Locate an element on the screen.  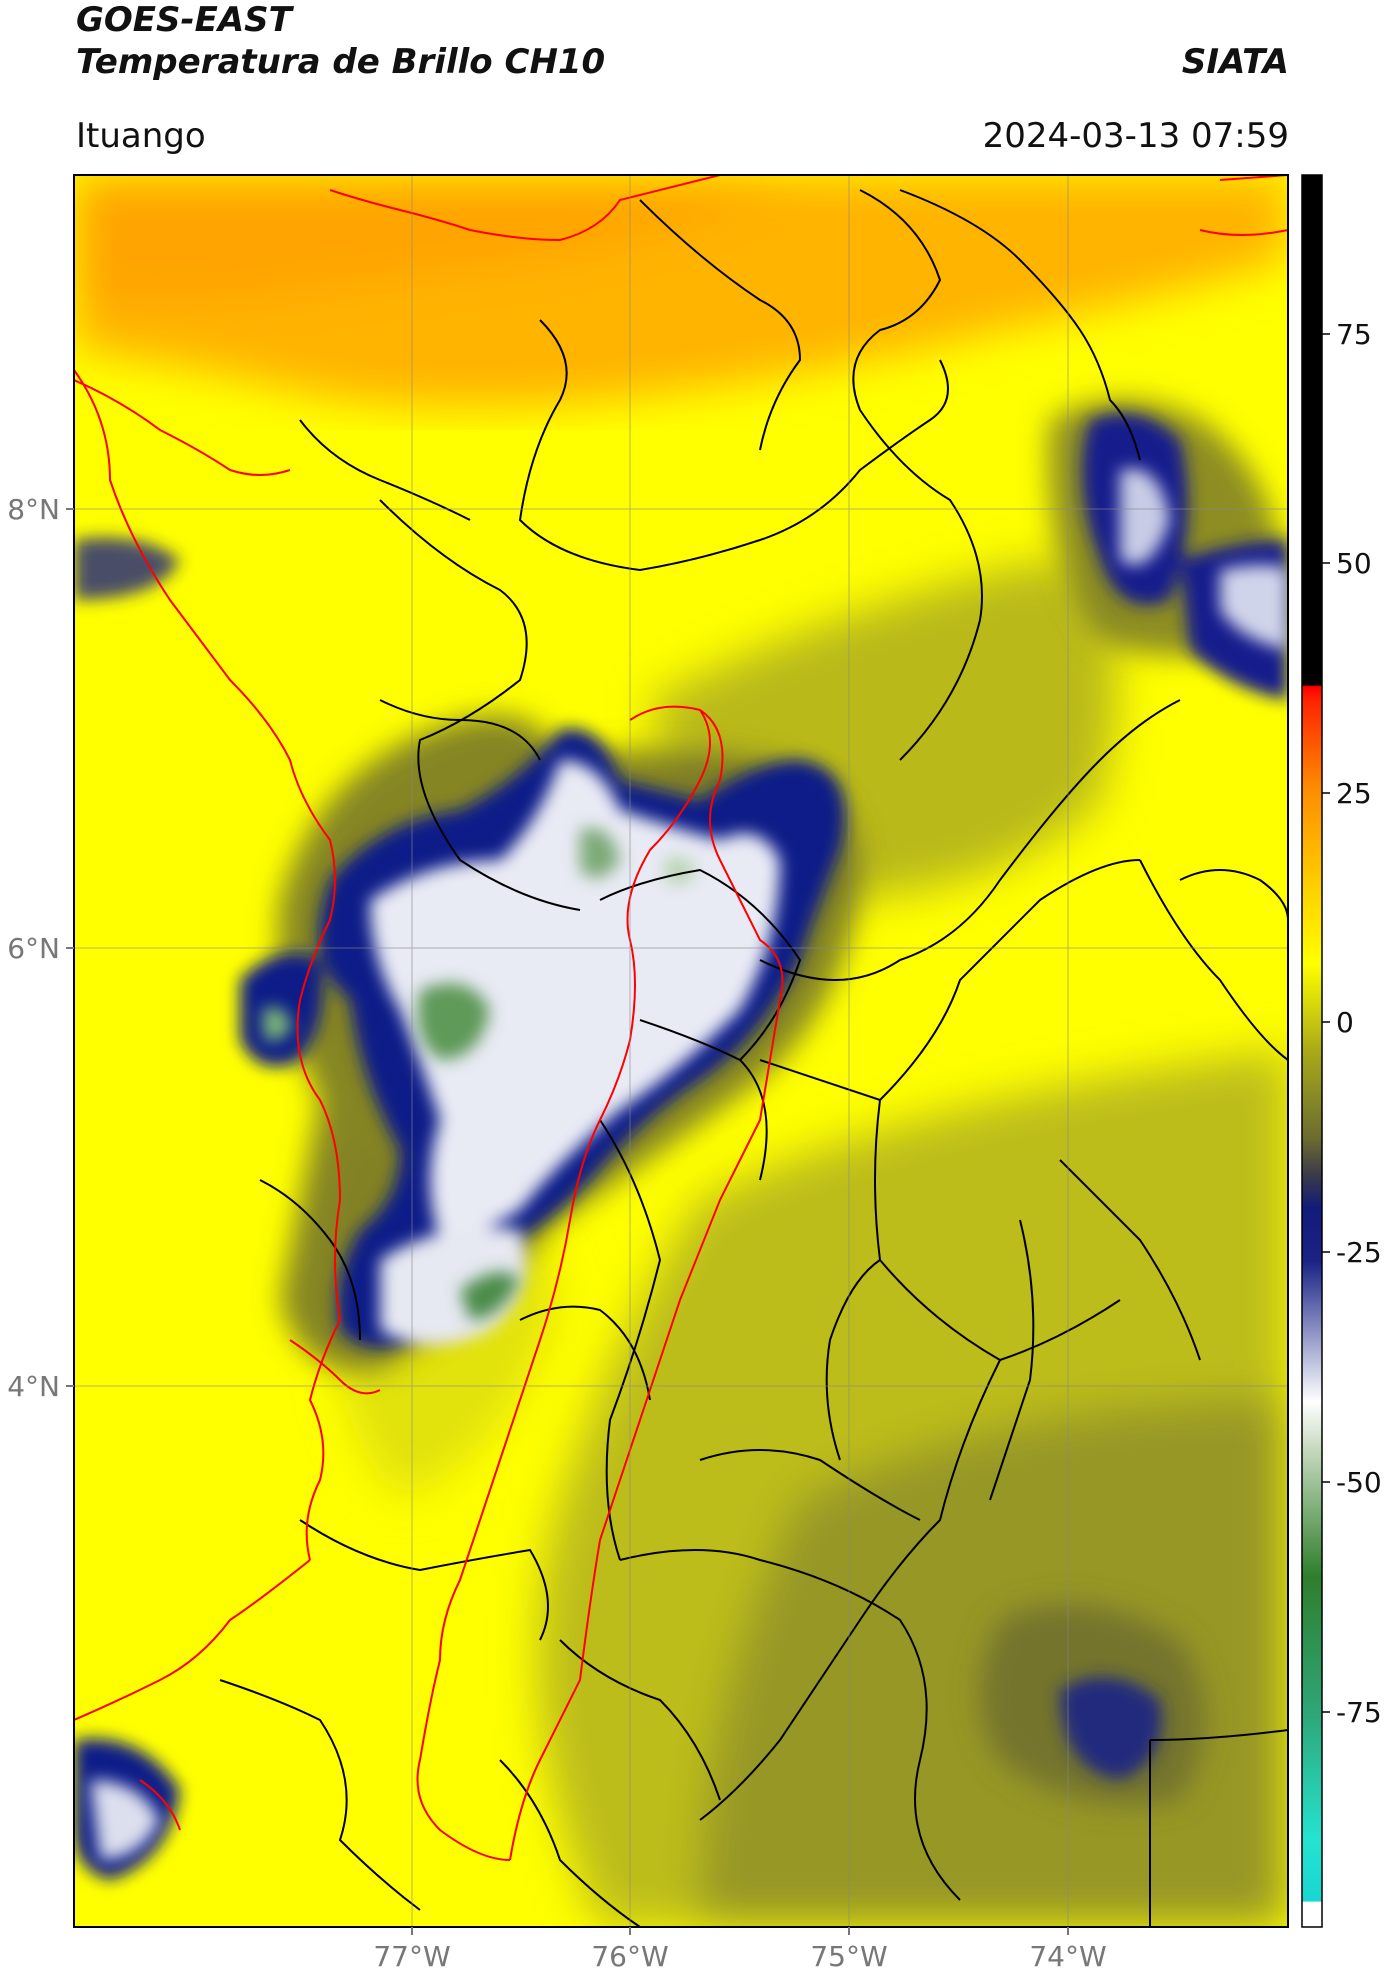
lat-label-6n: 6°N is located at coordinates (33, 948).